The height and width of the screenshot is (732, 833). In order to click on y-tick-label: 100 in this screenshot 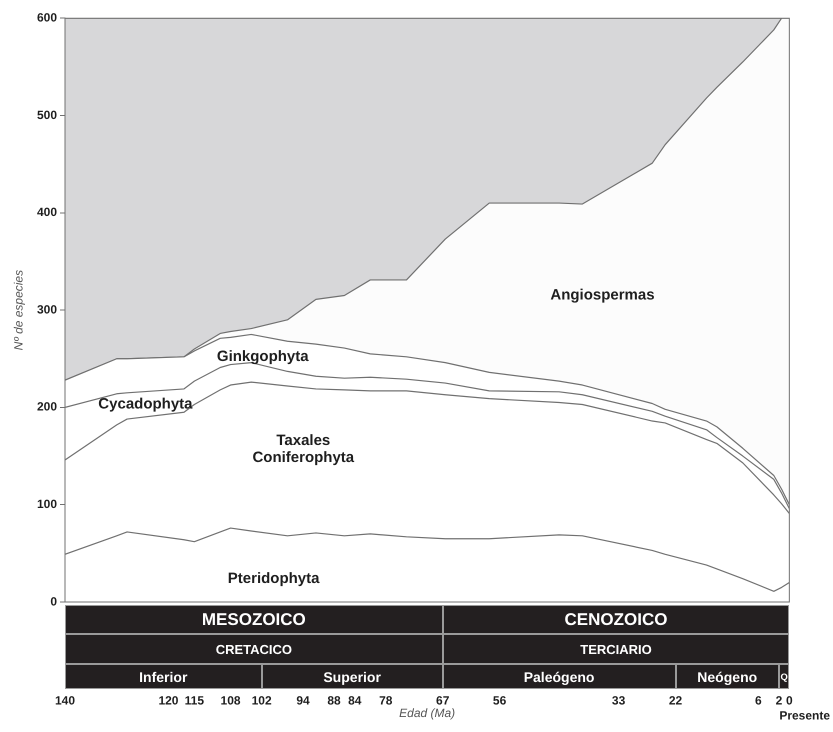, I will do `click(47, 504)`.